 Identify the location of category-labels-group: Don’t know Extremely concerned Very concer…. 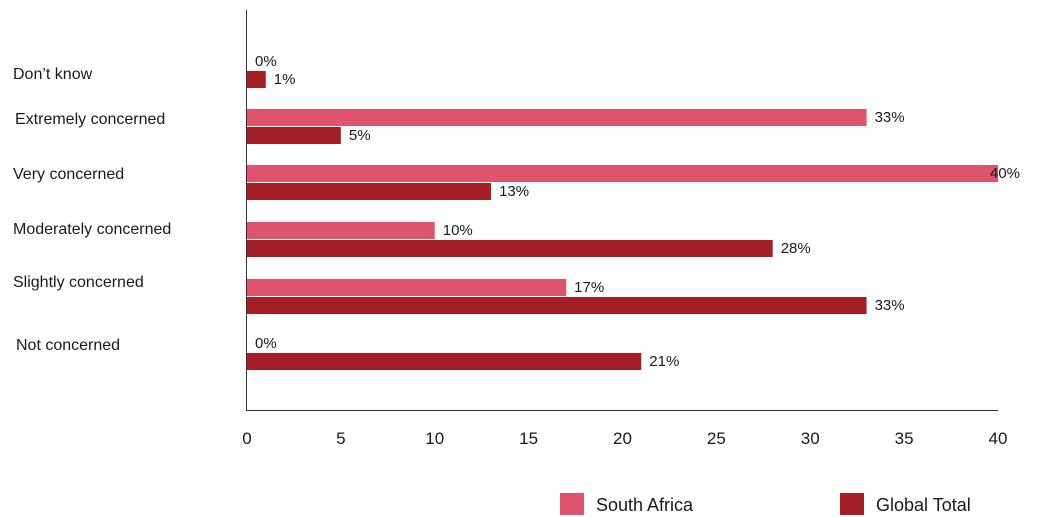
(92, 210).